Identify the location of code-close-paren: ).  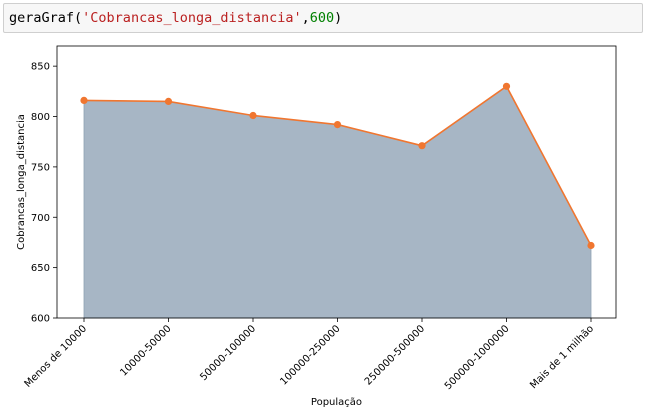
(338, 18).